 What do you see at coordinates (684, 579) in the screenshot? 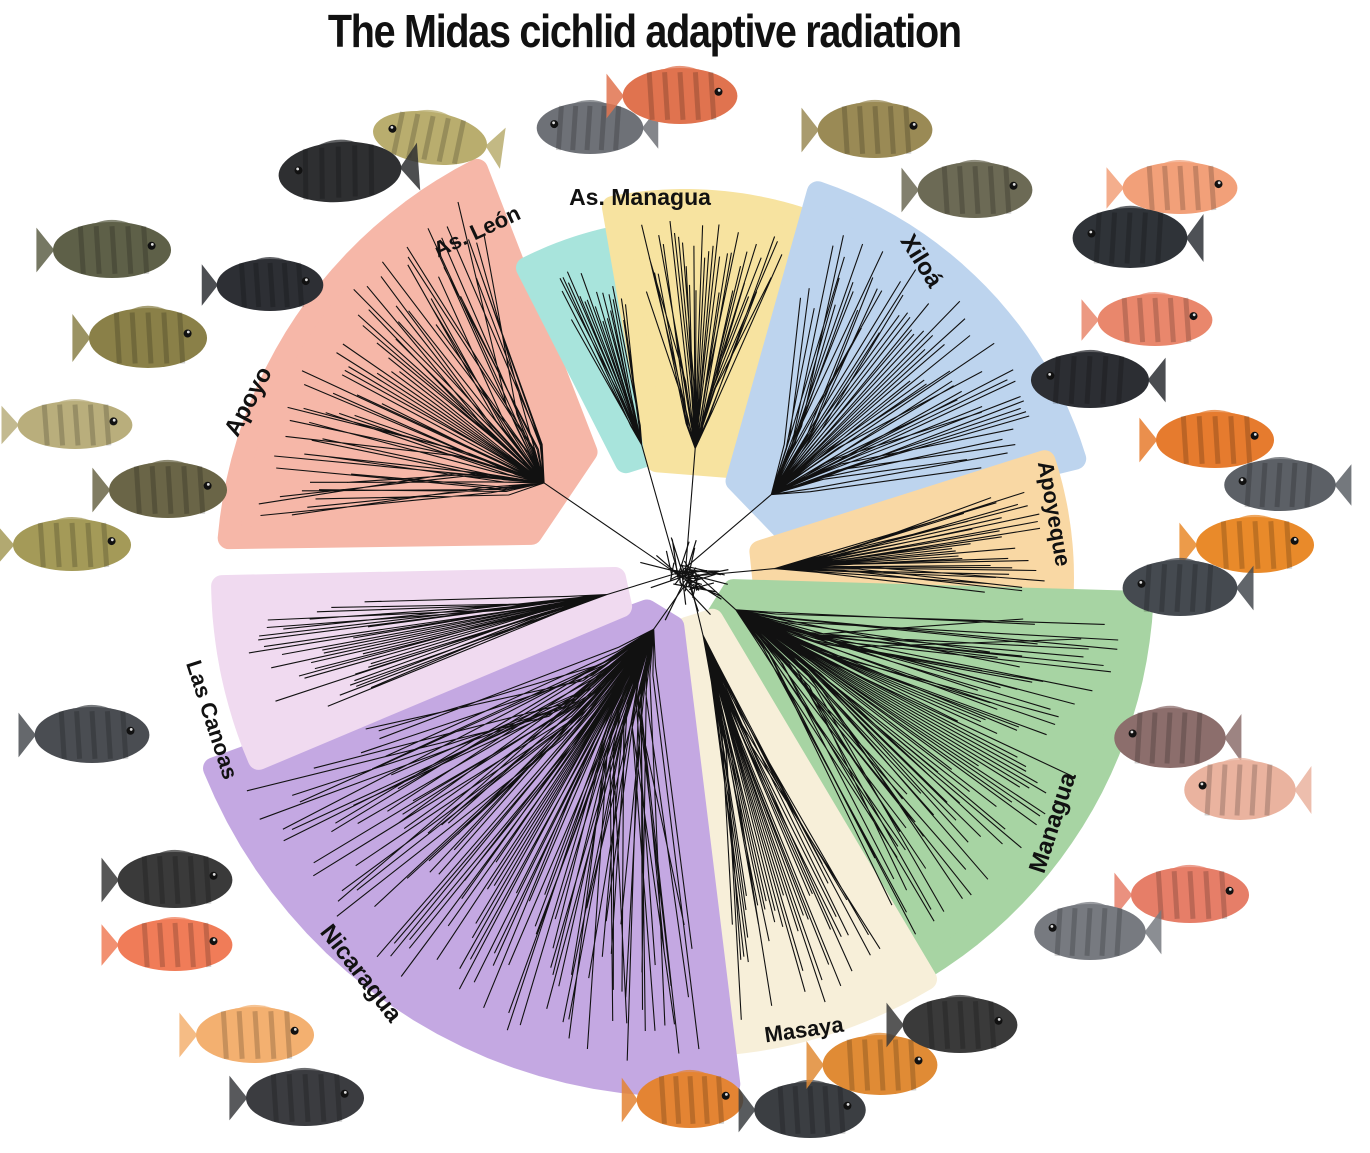
I see `tree-center` at bounding box center [684, 579].